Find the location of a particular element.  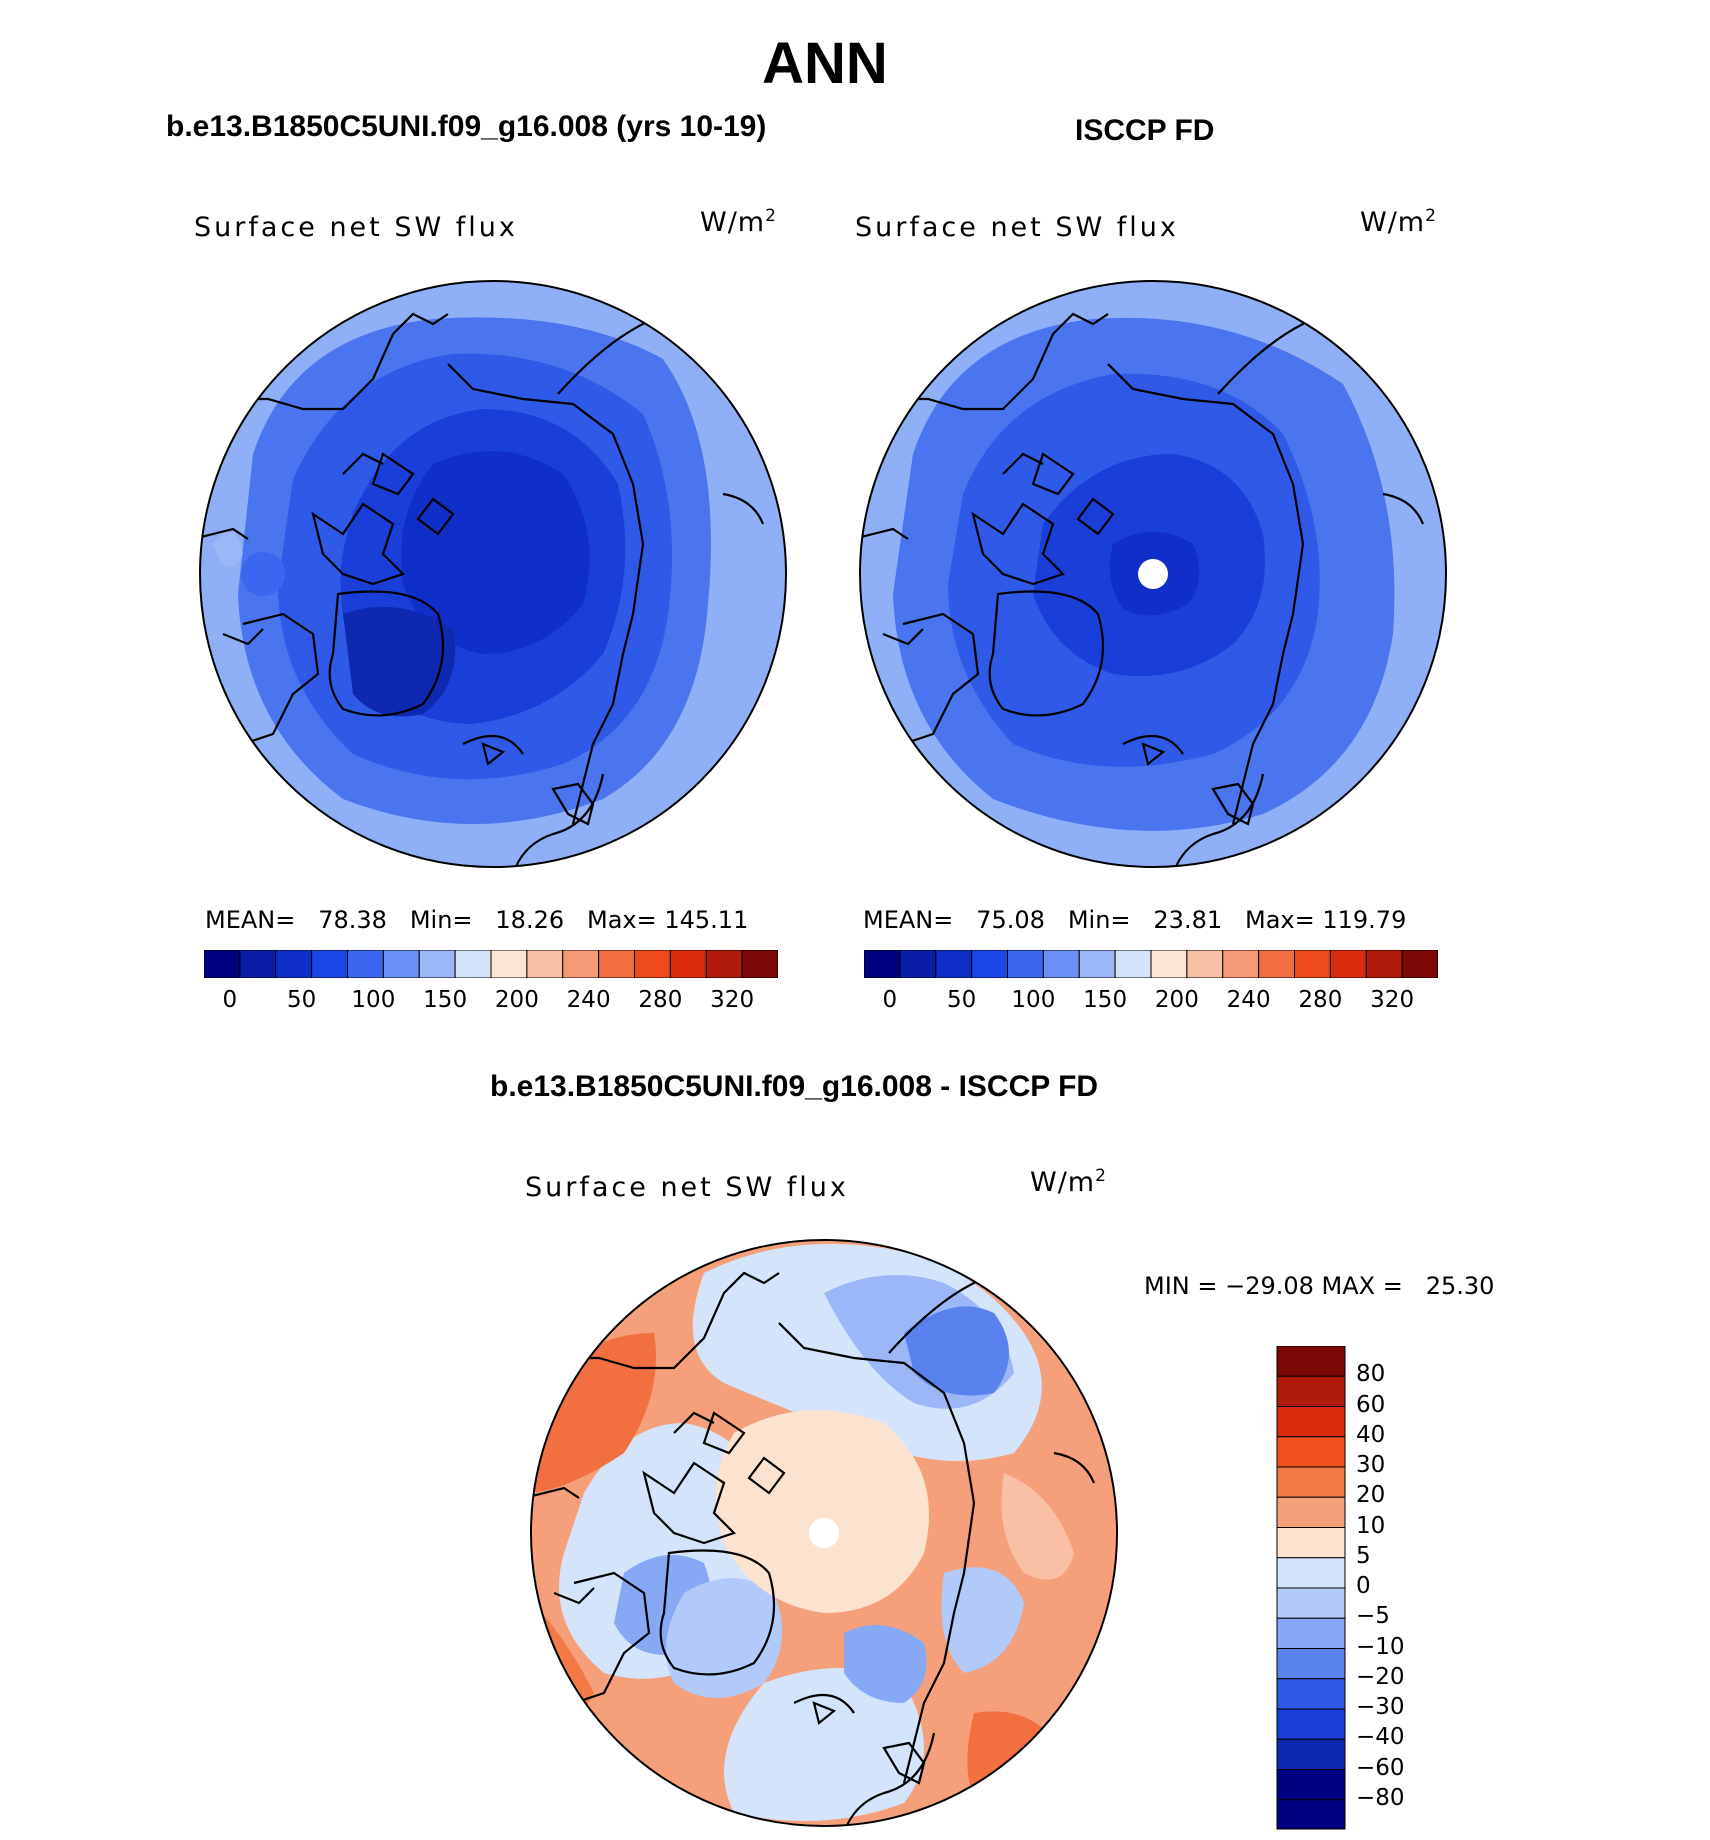

diff-stats: MIN = −29.08 MAX = 25.30 is located at coordinates (1319, 1286).